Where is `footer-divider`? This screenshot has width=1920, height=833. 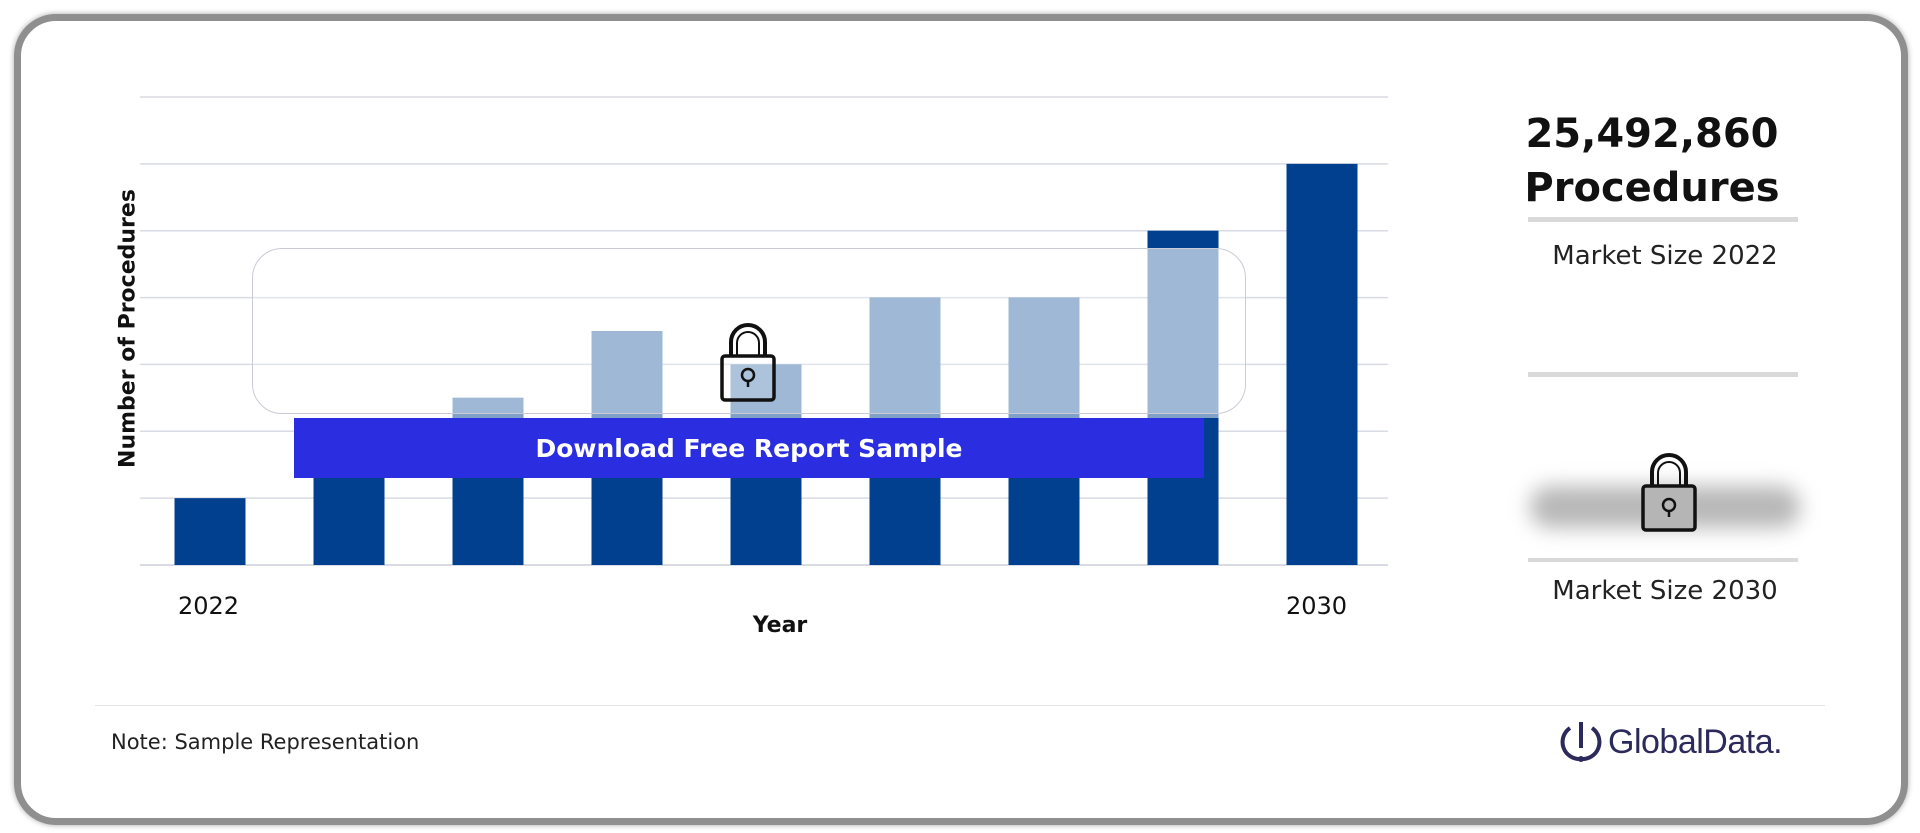 footer-divider is located at coordinates (960, 705).